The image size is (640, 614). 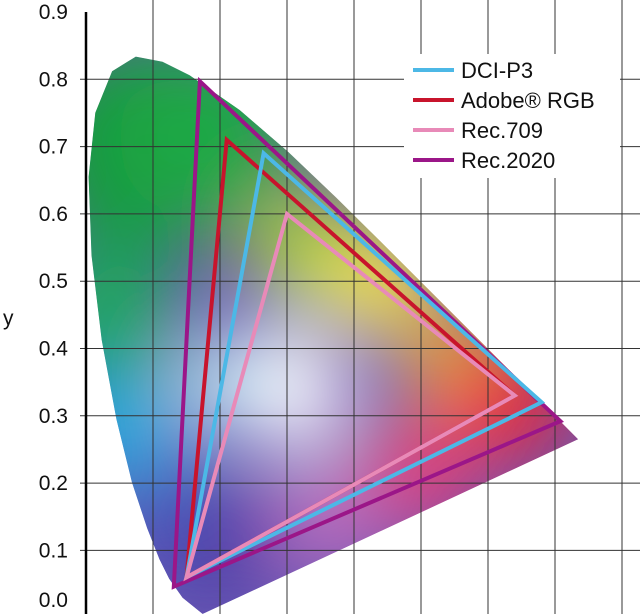 I want to click on y-tick-label: 0.1, so click(x=53, y=550).